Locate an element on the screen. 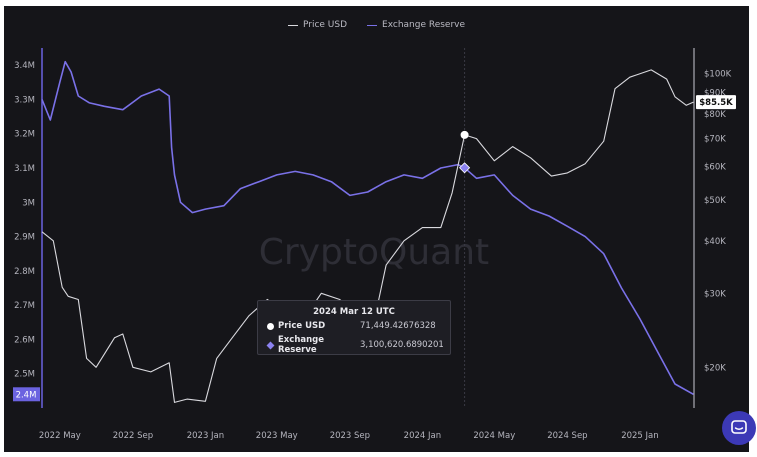  left-tick-label: 3.2M is located at coordinates (24, 135).